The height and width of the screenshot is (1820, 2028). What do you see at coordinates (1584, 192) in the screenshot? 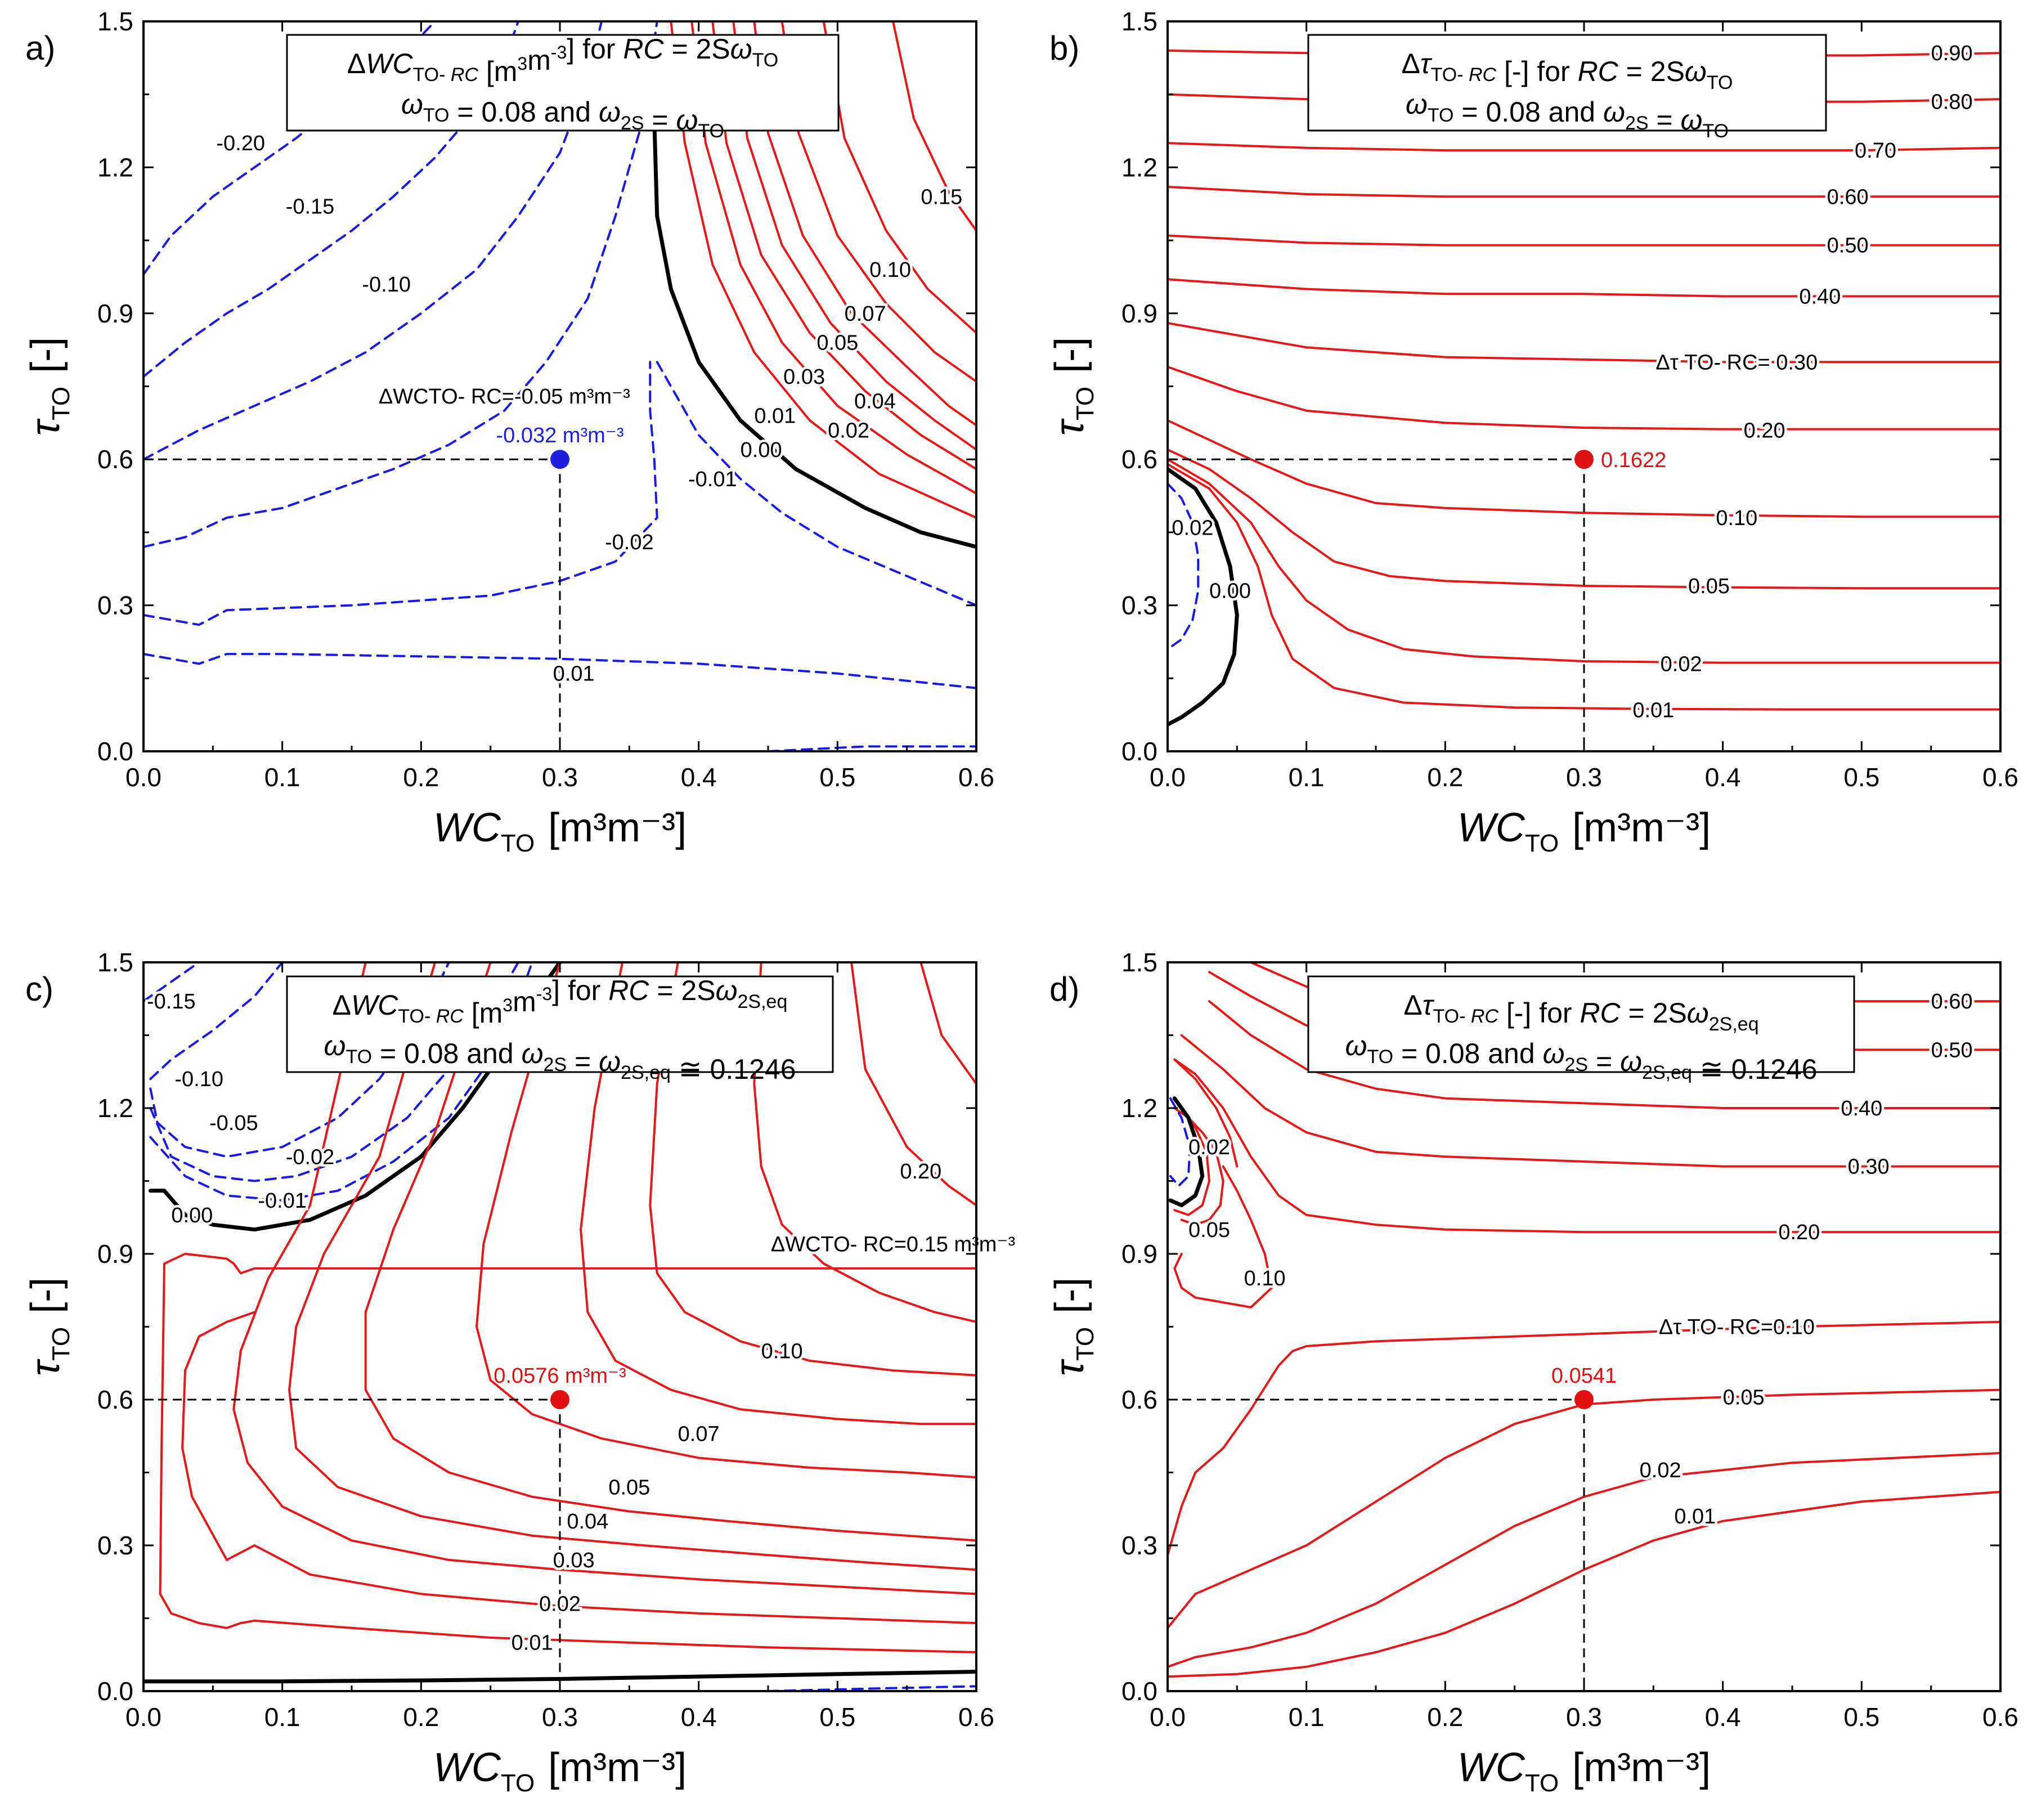
I see `contour-line-0.60` at bounding box center [1584, 192].